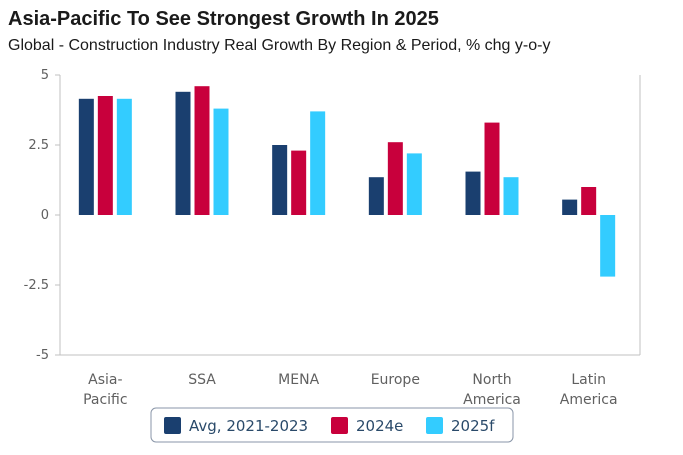 This screenshot has height=455, width=683. I want to click on x-category-label: North, so click(491, 380).